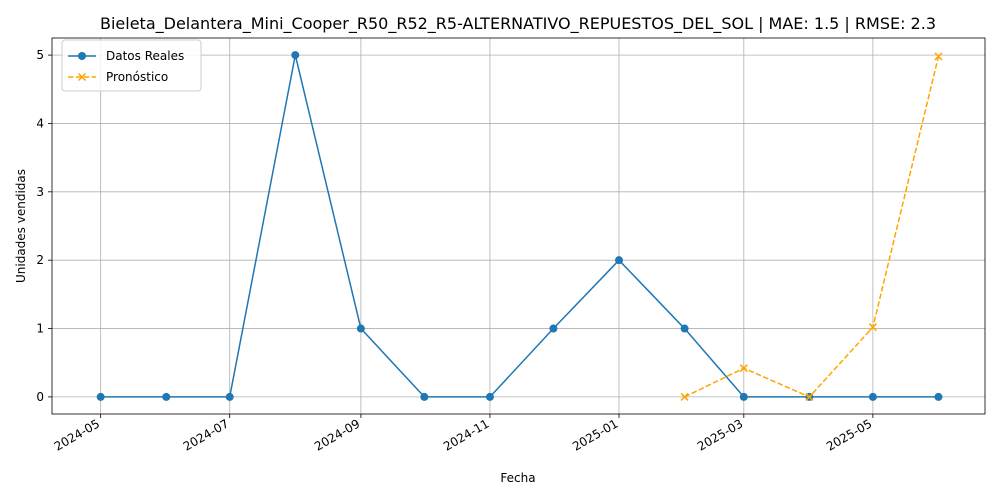 The image size is (1000, 500). What do you see at coordinates (82, 77) in the screenshot?
I see `legend-marker-pronostico` at bounding box center [82, 77].